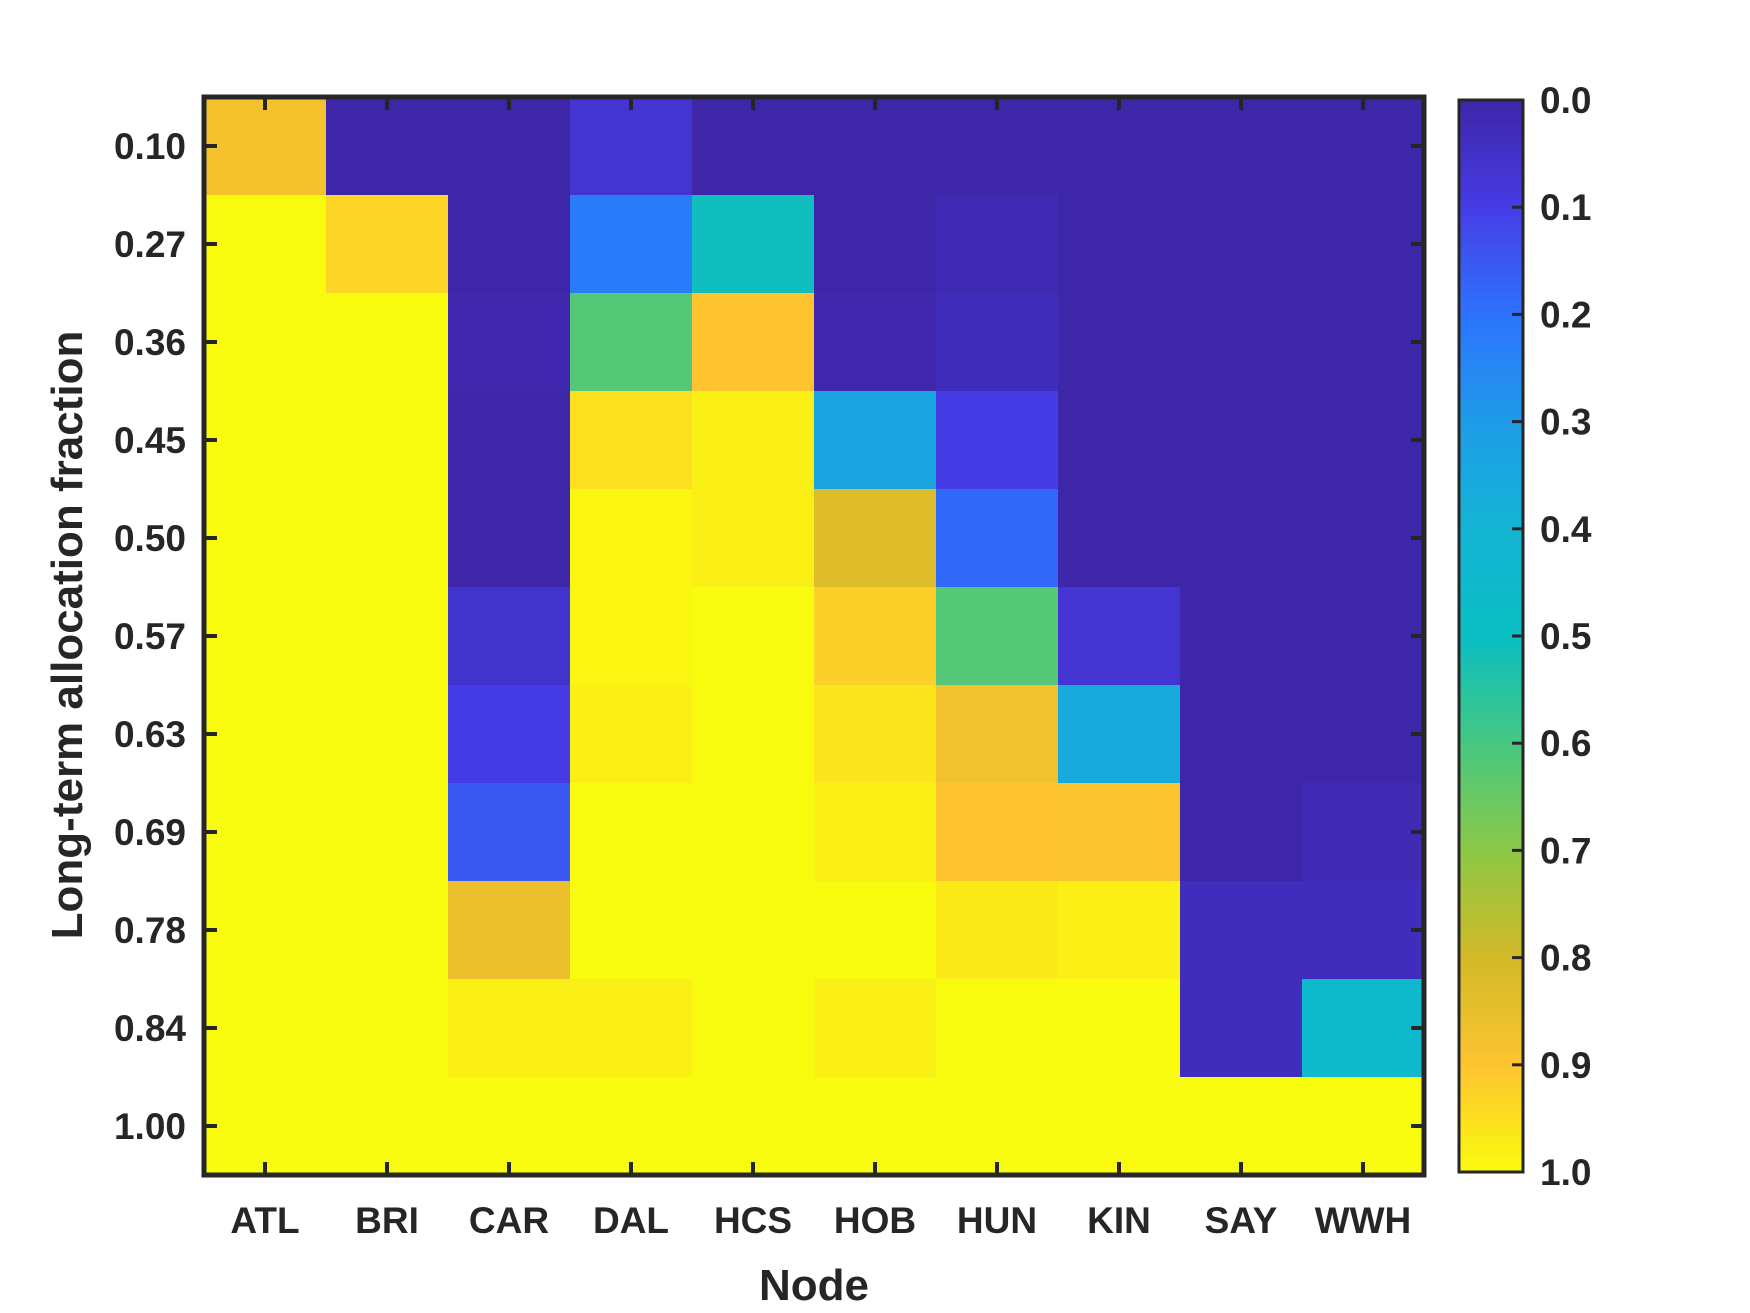 The image size is (1750, 1313). What do you see at coordinates (150, 342) in the screenshot?
I see `y-tick-label: 0.36` at bounding box center [150, 342].